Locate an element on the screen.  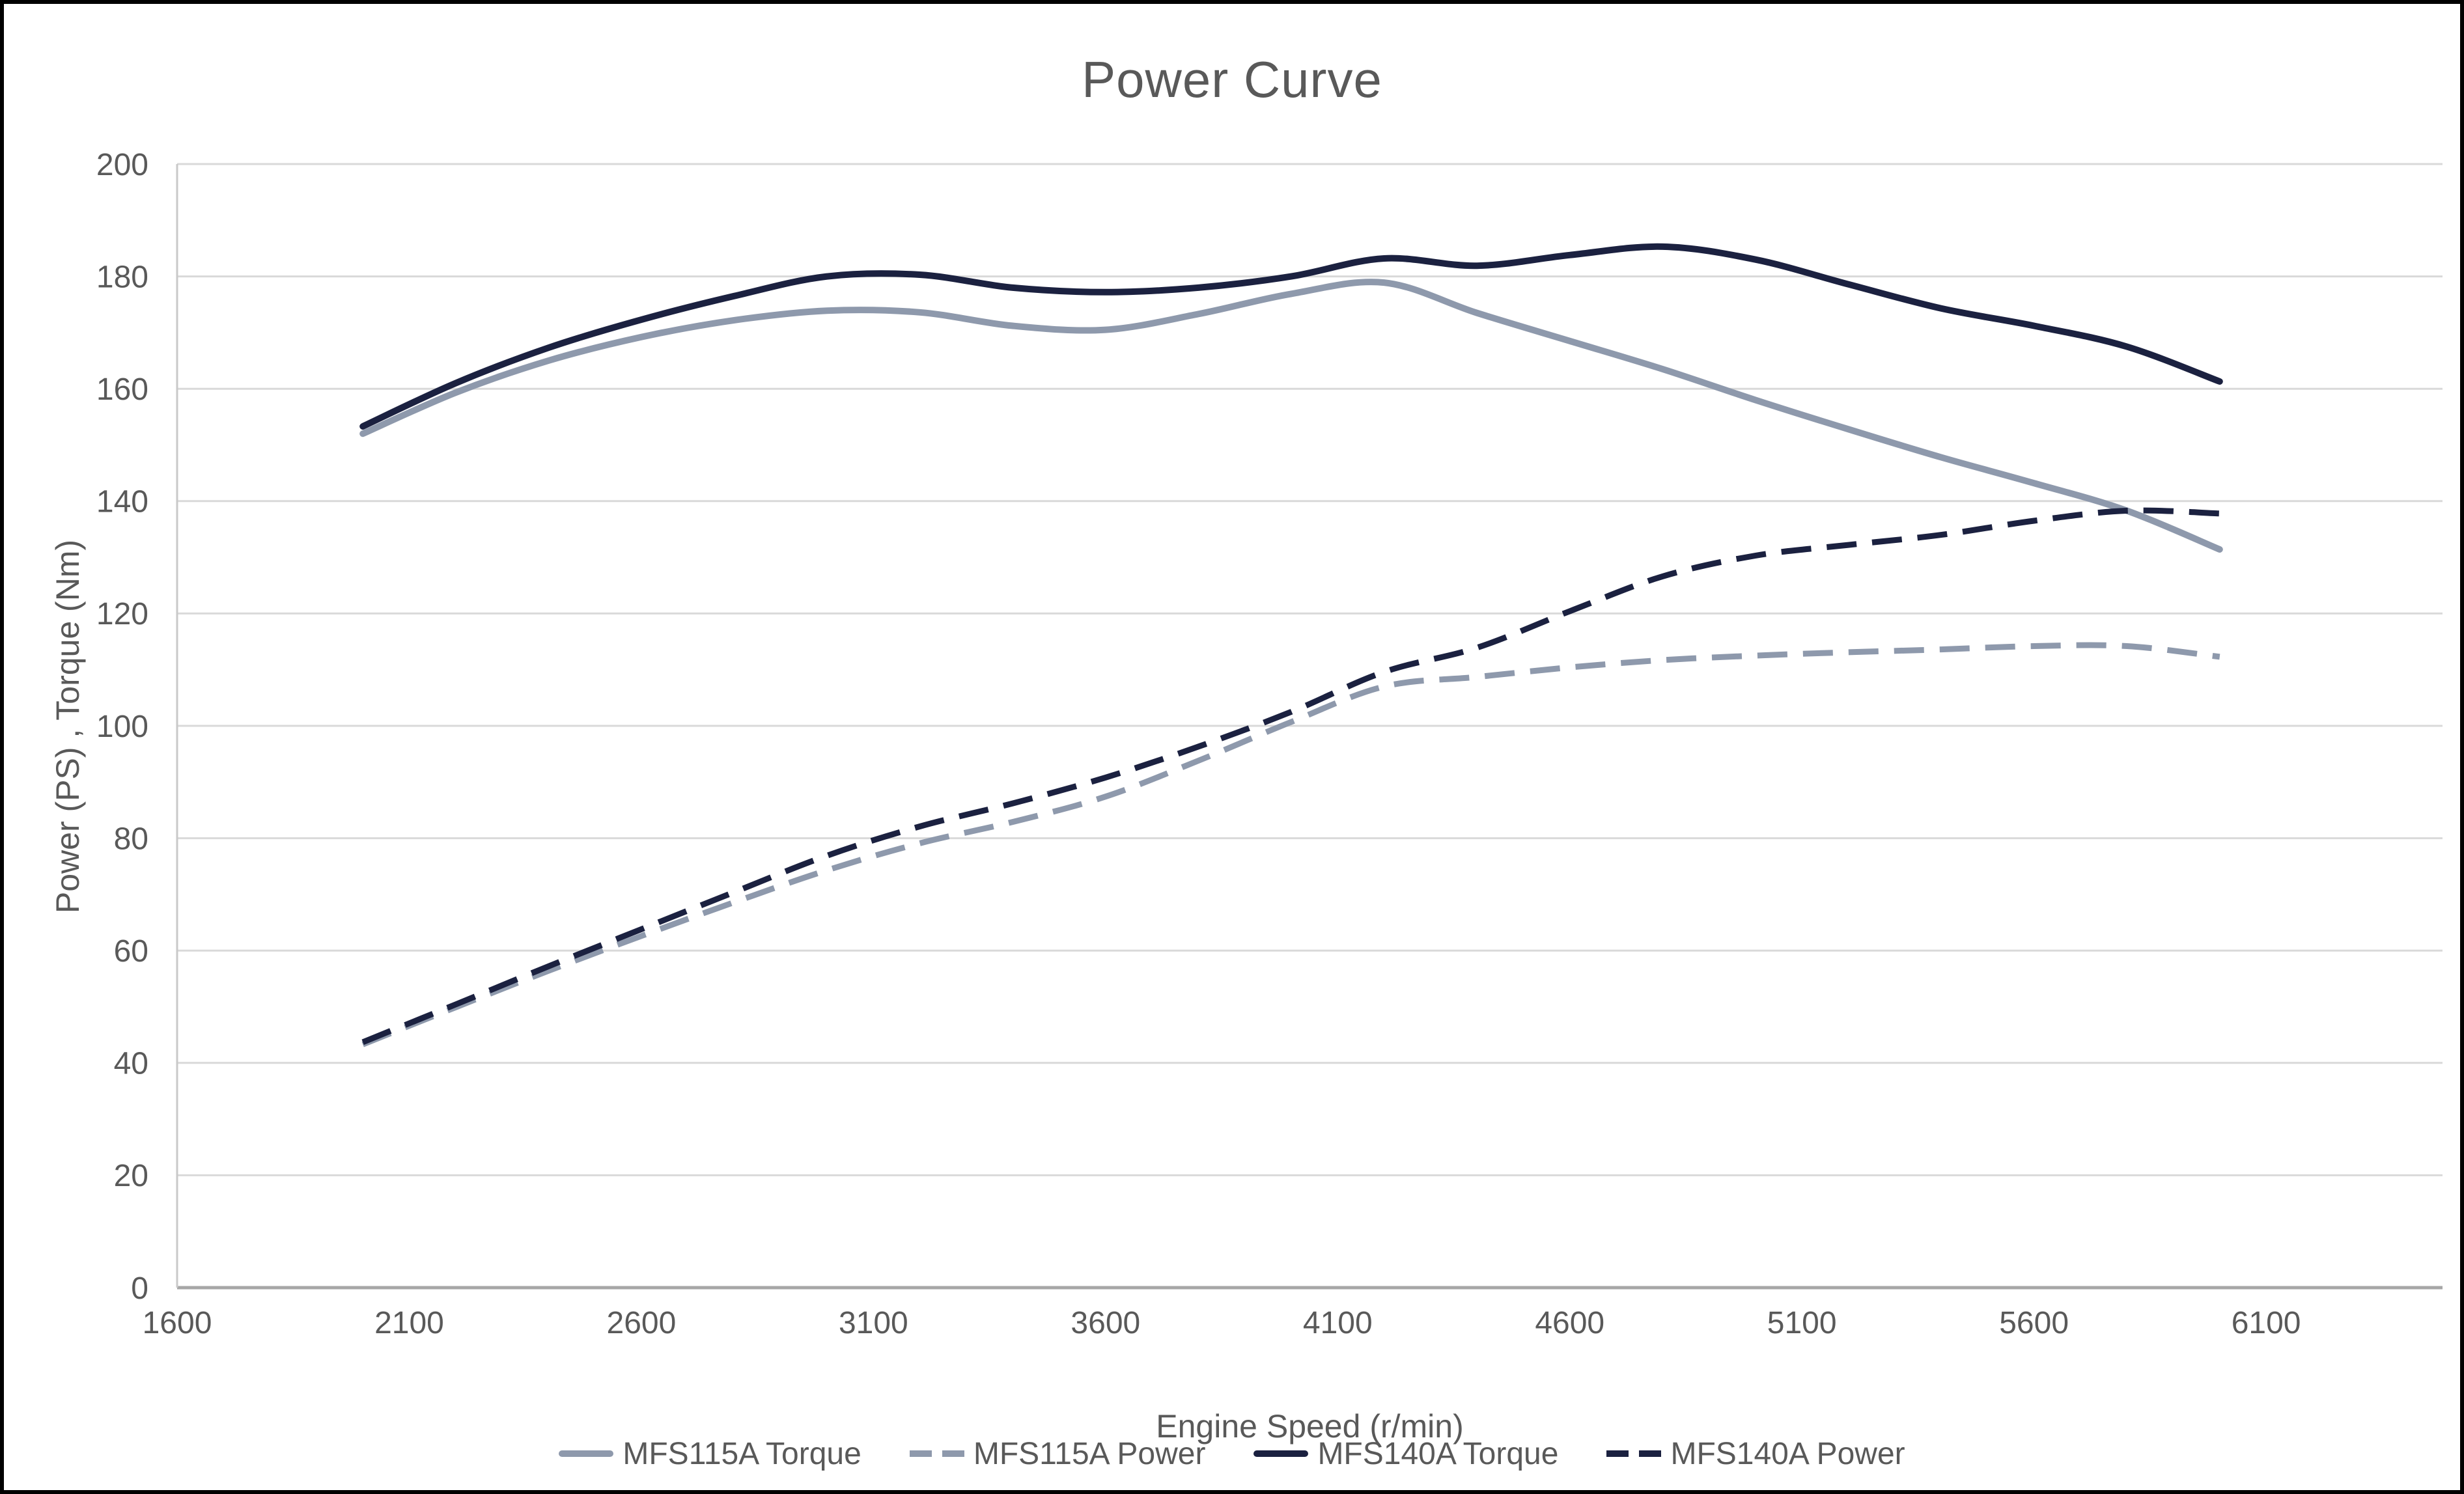
x-tick-label: 5100 is located at coordinates (1802, 1323).